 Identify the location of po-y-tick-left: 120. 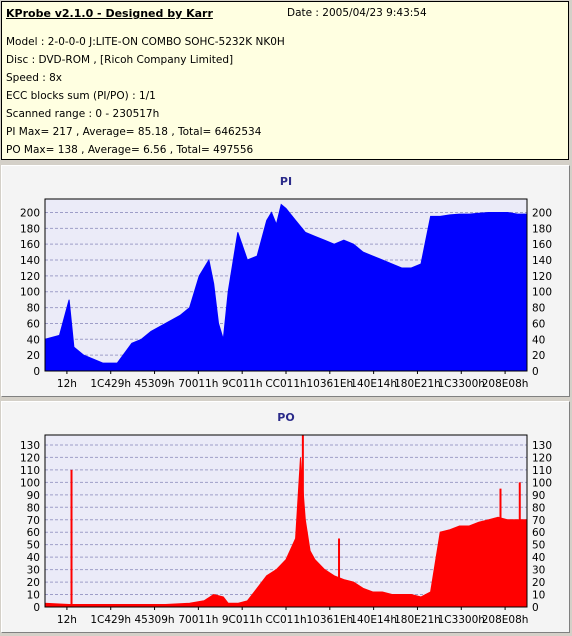
(30, 458).